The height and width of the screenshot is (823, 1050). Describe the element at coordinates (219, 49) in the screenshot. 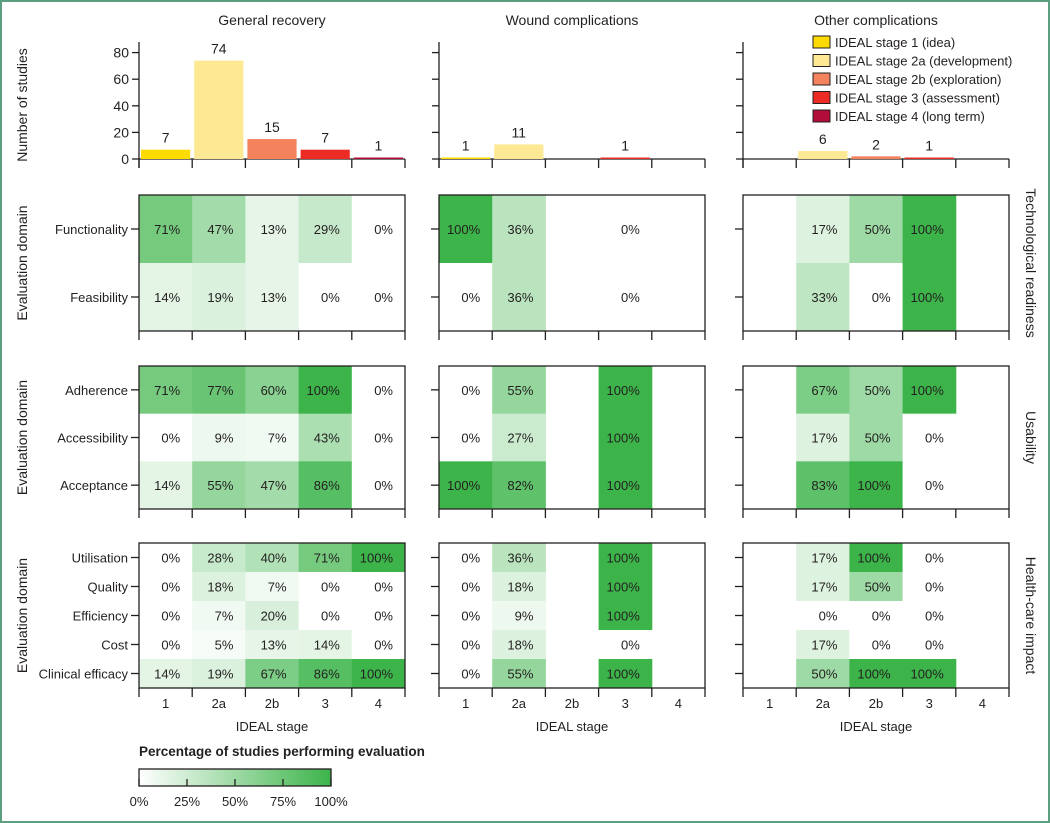

I see `bar-value-label: 74` at that location.